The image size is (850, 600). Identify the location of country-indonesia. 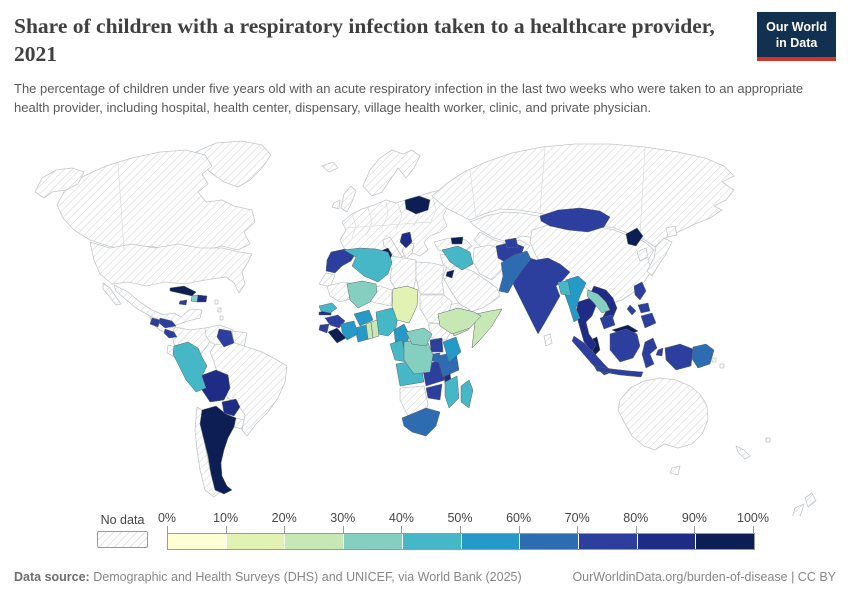
(632, 353).